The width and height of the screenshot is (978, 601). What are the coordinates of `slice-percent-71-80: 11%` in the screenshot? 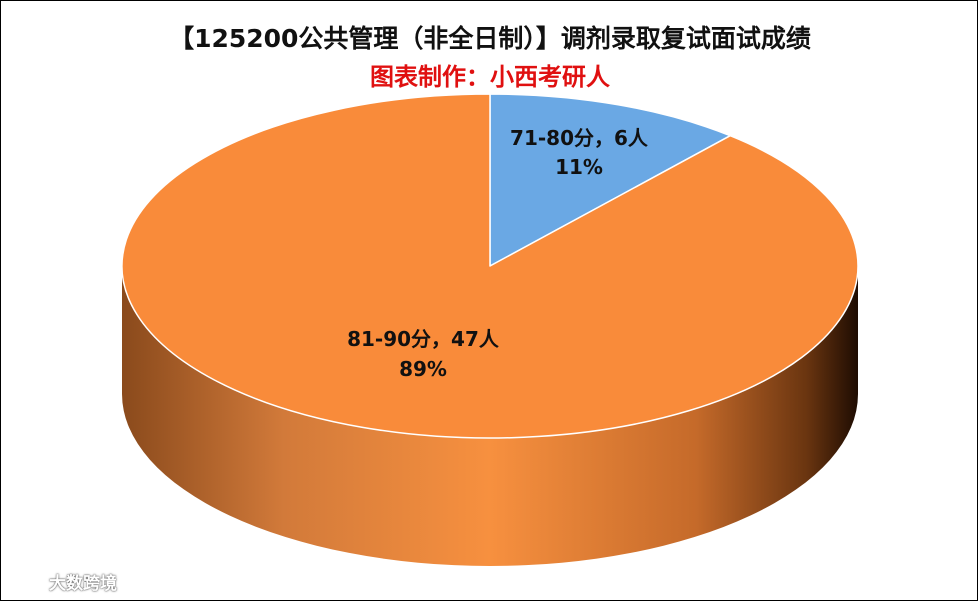 It's located at (579, 167).